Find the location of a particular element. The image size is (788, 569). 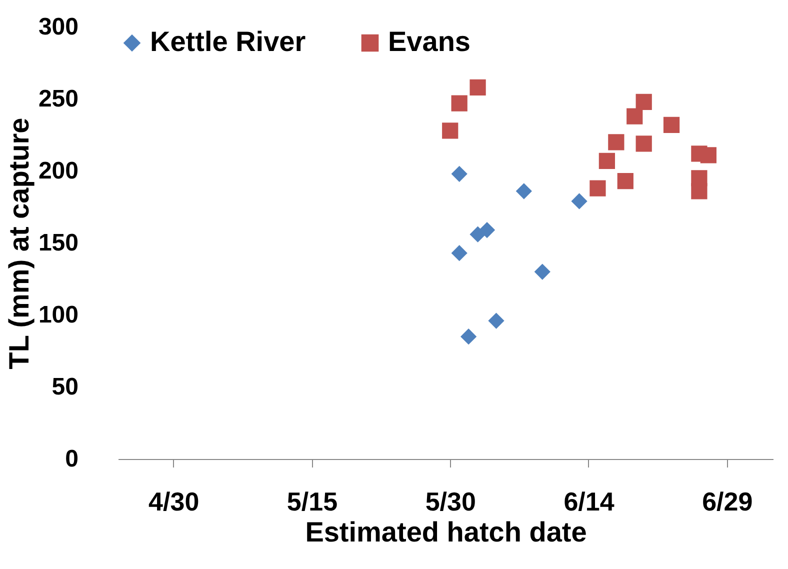

x-axis-title: Estimated hatch date is located at coordinates (446, 532).